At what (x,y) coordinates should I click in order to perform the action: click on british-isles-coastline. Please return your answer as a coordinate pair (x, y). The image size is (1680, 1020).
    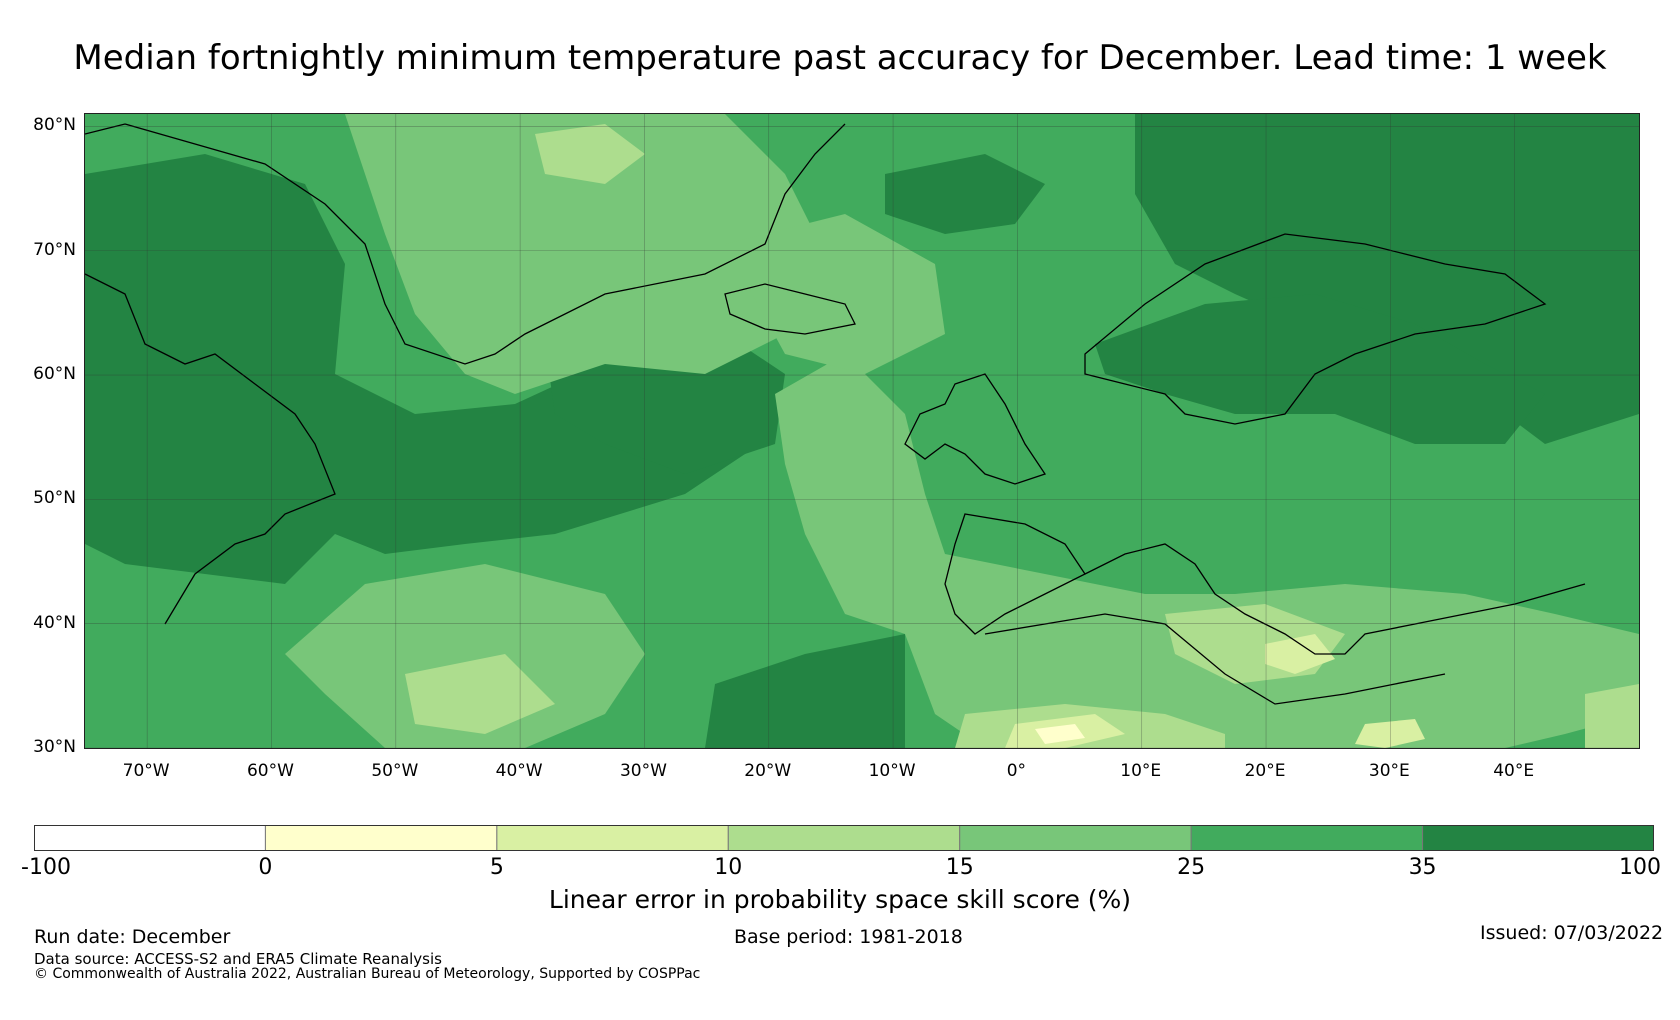
    Looking at the image, I should click on (975, 429).